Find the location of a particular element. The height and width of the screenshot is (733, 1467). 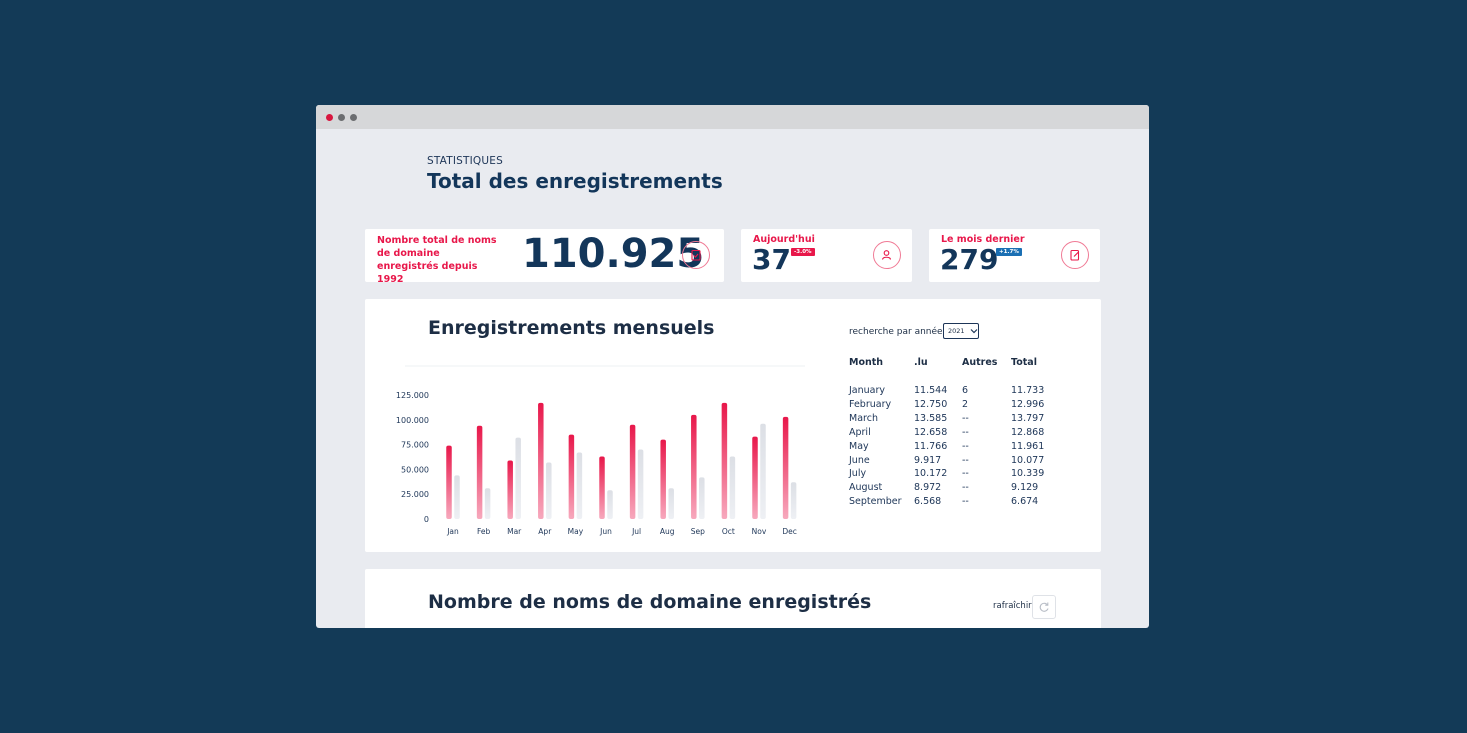

table-header: Total is located at coordinates (1024, 362).